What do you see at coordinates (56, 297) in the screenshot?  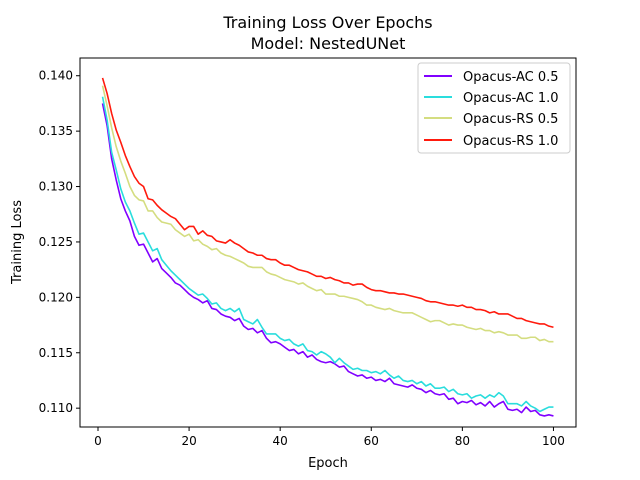 I see `y-tick-label: 0.120` at bounding box center [56, 297].